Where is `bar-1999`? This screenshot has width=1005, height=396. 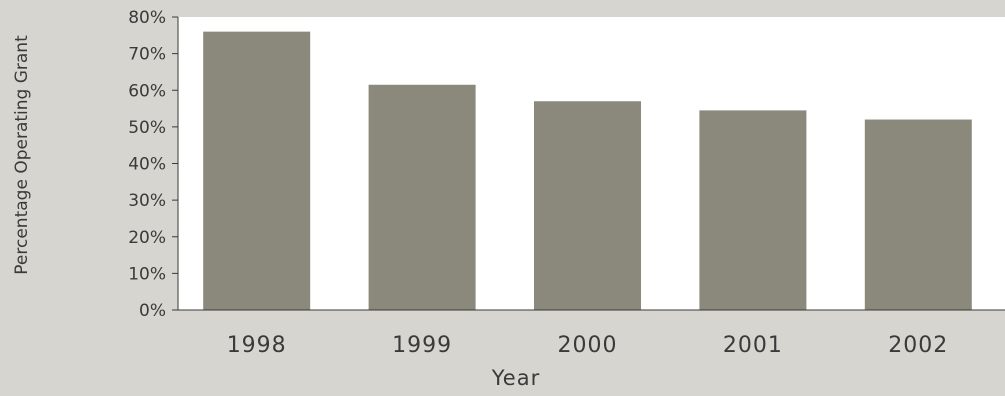
bar-1999 is located at coordinates (422, 197).